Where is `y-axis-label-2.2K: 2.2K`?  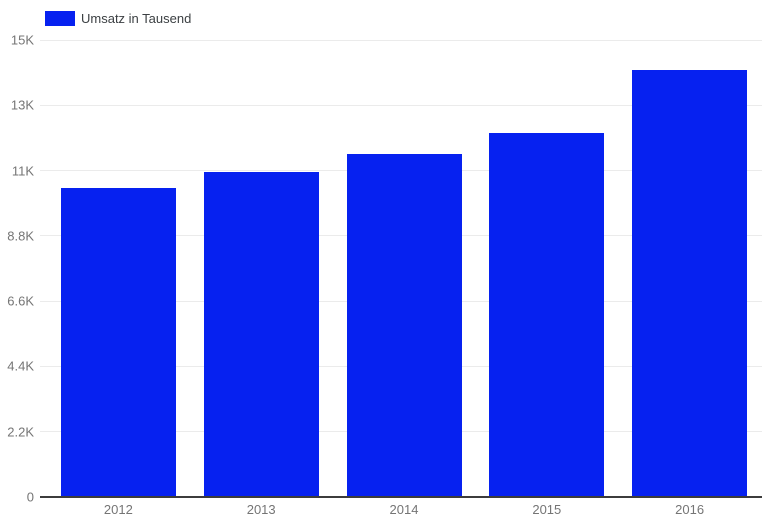
y-axis-label-2.2K: 2.2K is located at coordinates (20, 432).